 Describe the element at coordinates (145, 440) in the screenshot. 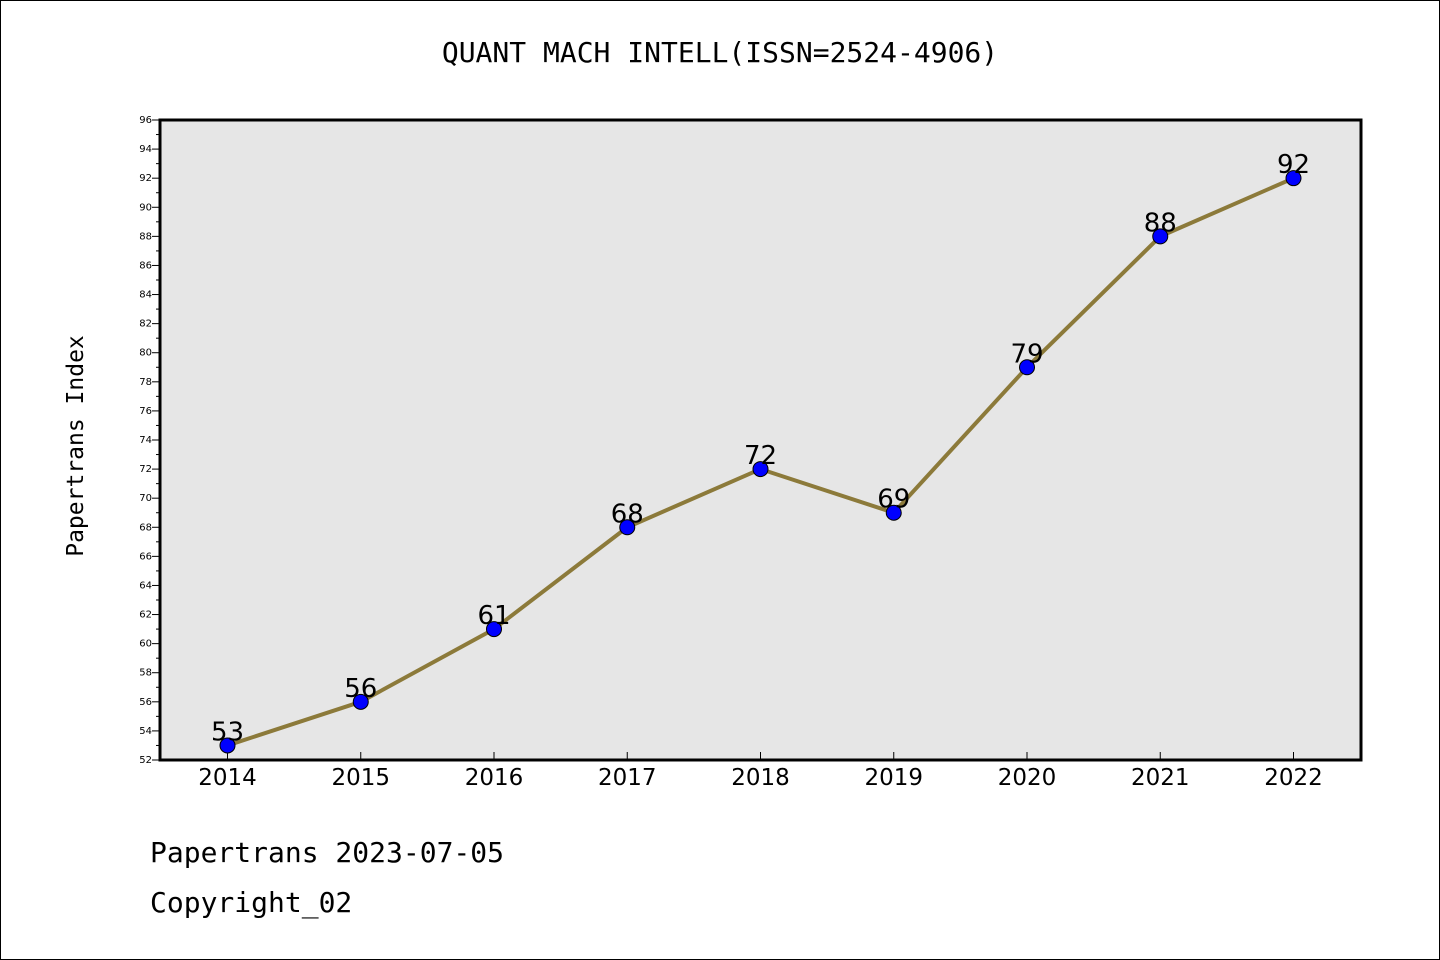

I see `y-tick-label: 74` at that location.